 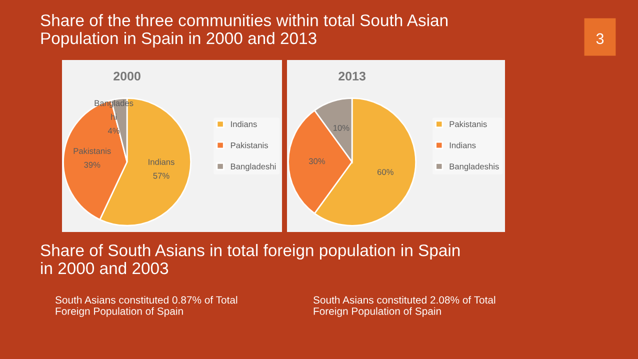 I want to click on chart-title: 2013, so click(x=352, y=76).